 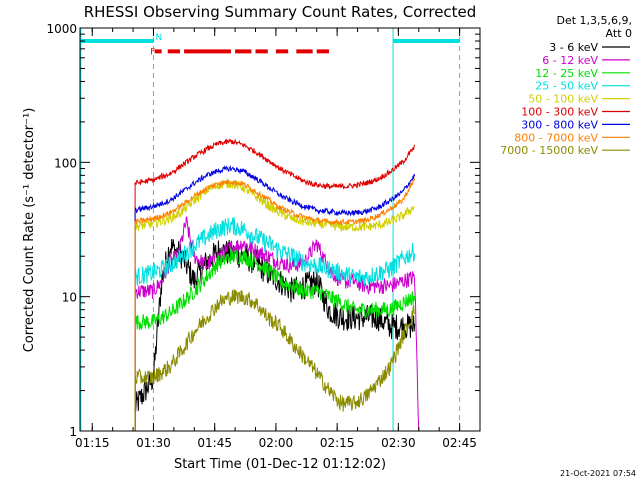 I want to click on y-tick-label-0: 1, so click(x=73, y=432).